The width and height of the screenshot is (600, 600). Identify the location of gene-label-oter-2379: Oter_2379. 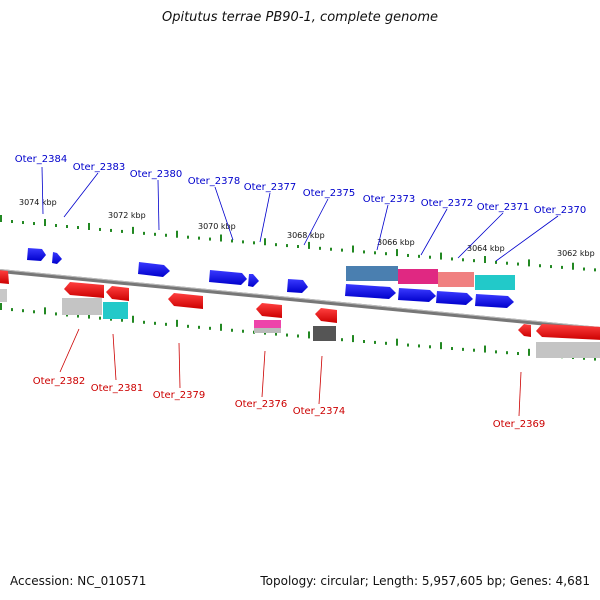
(179, 395).